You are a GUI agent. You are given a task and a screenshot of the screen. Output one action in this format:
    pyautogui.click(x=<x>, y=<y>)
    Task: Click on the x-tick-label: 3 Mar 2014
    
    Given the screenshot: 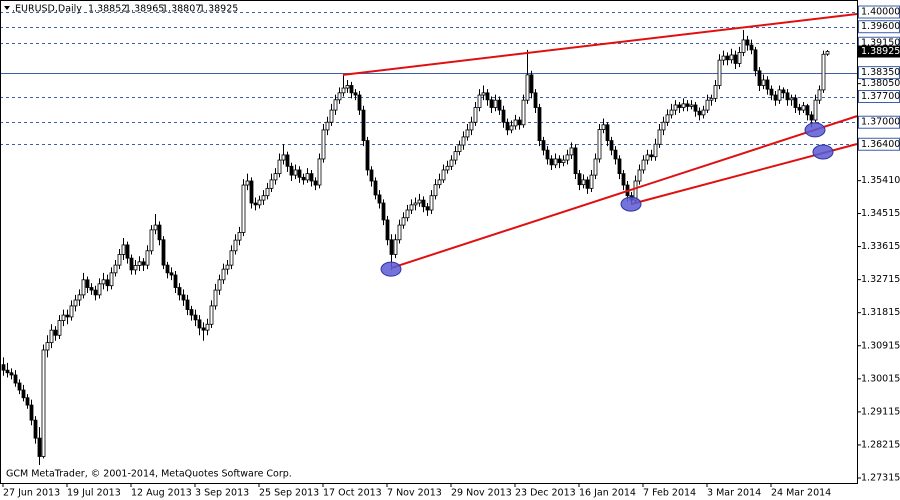 What is the action you would take?
    pyautogui.click(x=734, y=493)
    